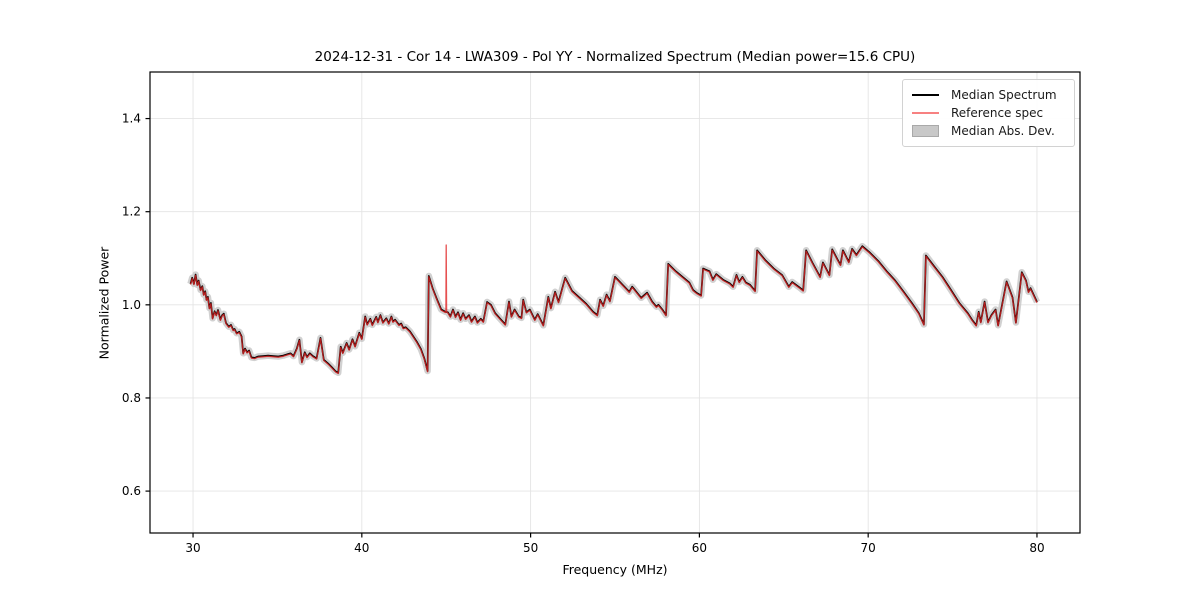 The width and height of the screenshot is (1200, 600). What do you see at coordinates (131, 119) in the screenshot?
I see `y-tick-label-1.4: 1.4` at bounding box center [131, 119].